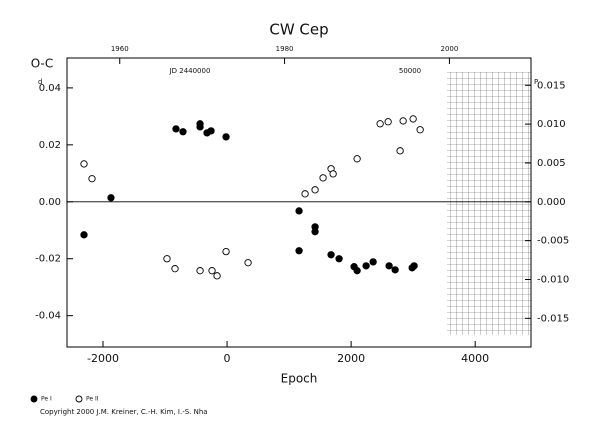  Describe the element at coordinates (410, 71) in the screenshot. I see `annotation: 50000` at that location.